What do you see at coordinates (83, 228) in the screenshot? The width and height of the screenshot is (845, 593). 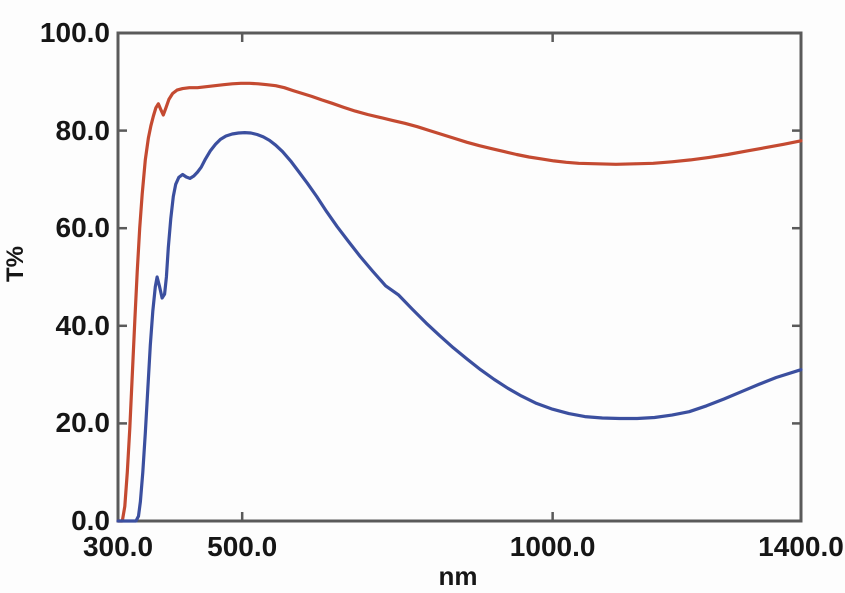 I see `y-tick-label: 60.0` at bounding box center [83, 228].